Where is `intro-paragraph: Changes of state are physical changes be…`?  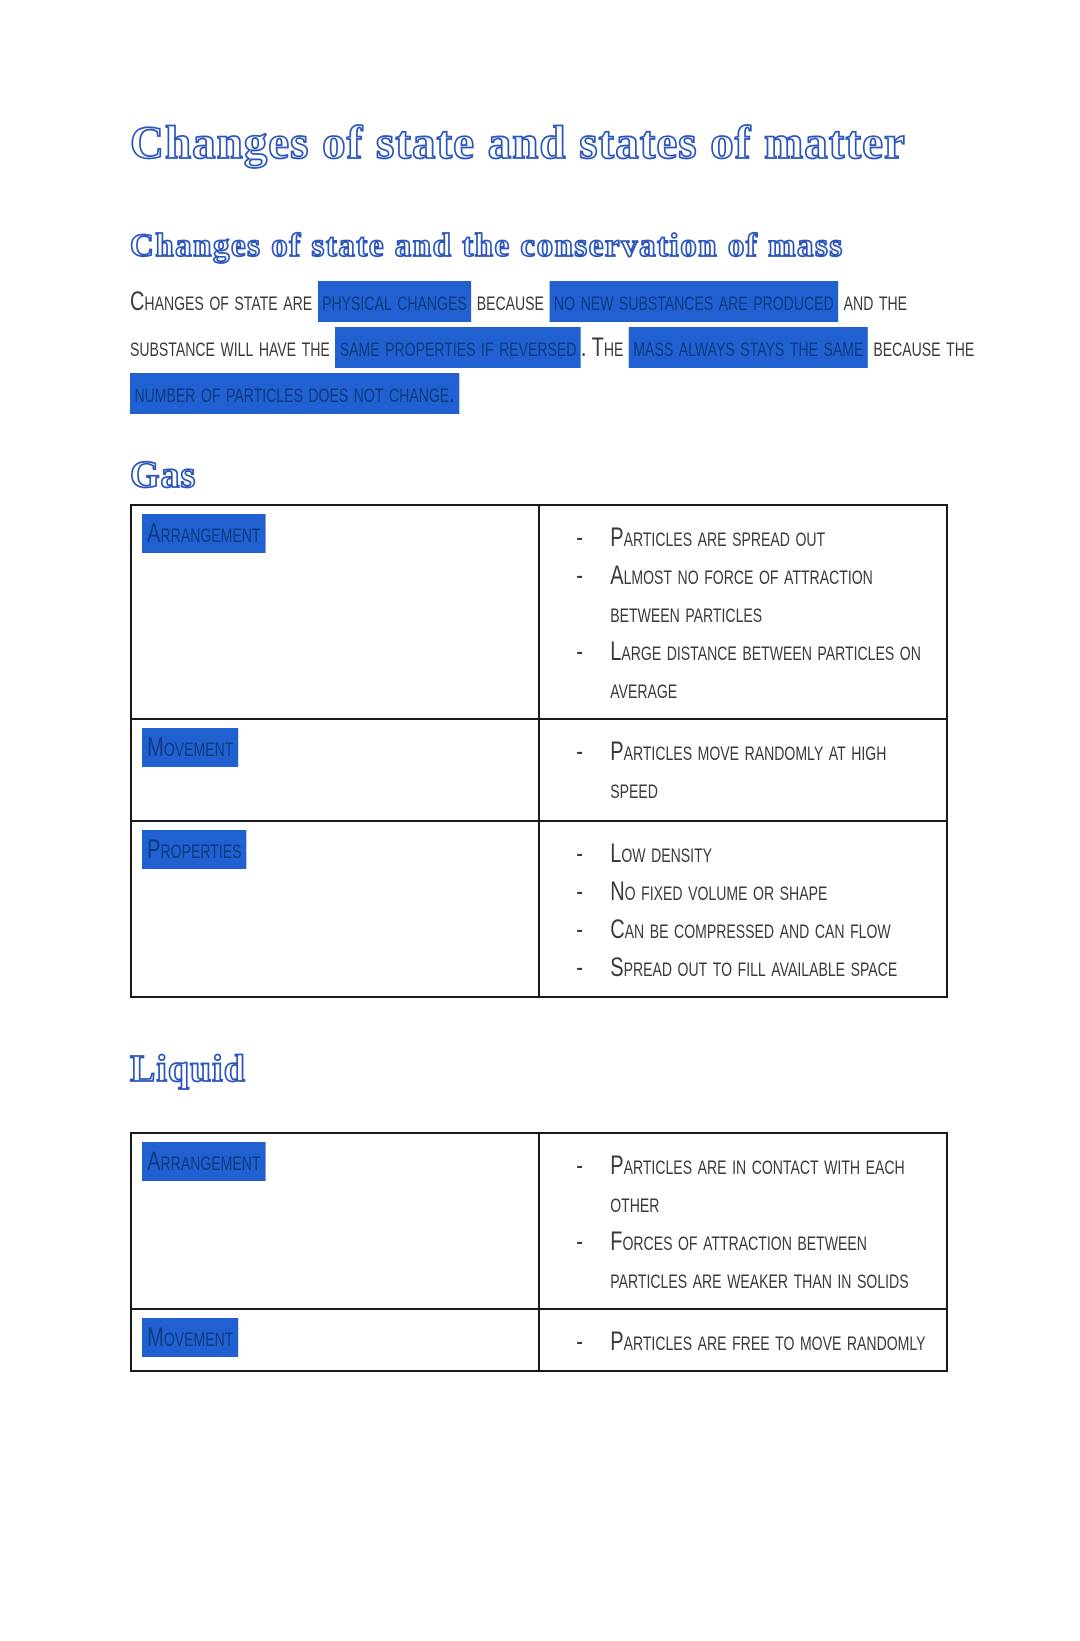
intro-paragraph: Changes of state are physical changes be… is located at coordinates (552, 347).